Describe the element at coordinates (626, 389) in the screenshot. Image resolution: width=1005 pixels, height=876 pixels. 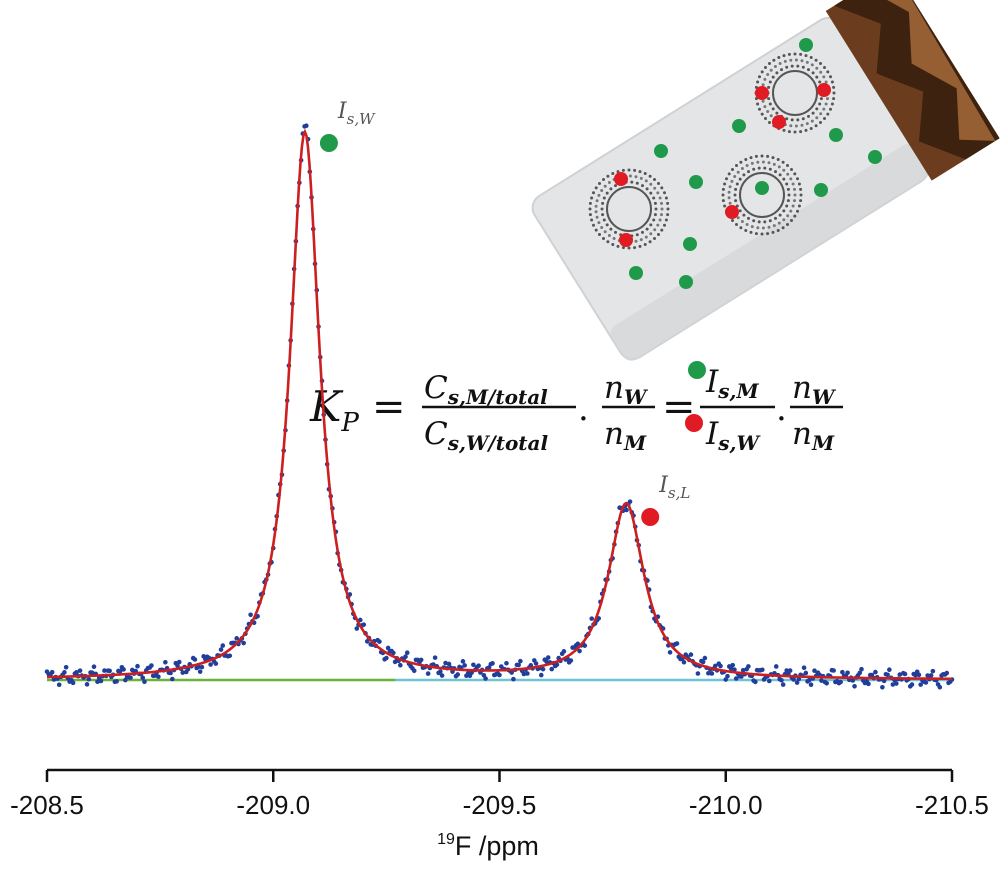
I see `eq-frac2-numerator: nW` at that location.